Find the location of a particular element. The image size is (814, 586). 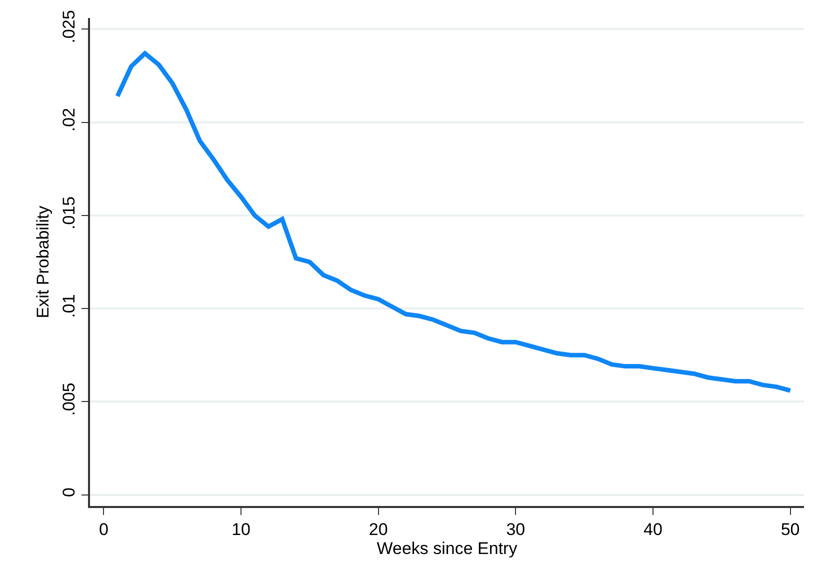

x-tick-label: 0 is located at coordinates (103, 530).